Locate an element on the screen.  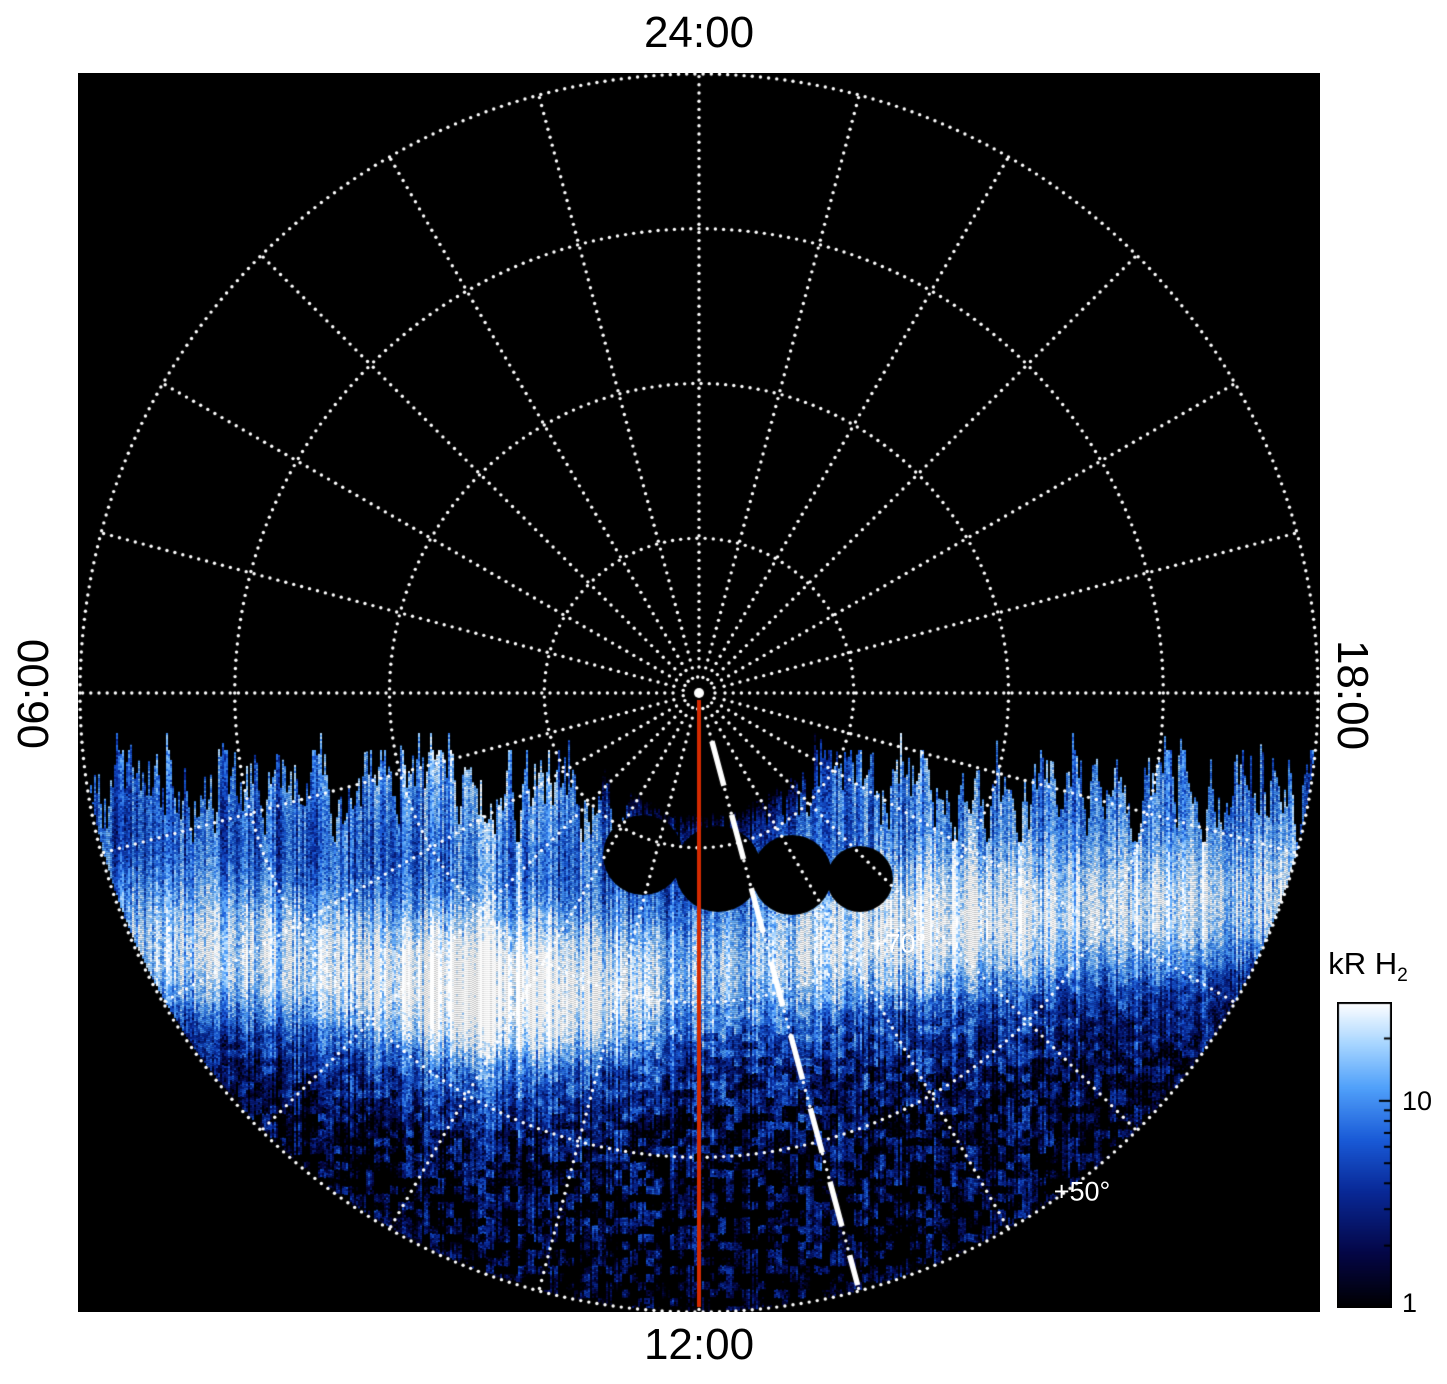
colorbar-title: kR H2 is located at coordinates (1368, 966).